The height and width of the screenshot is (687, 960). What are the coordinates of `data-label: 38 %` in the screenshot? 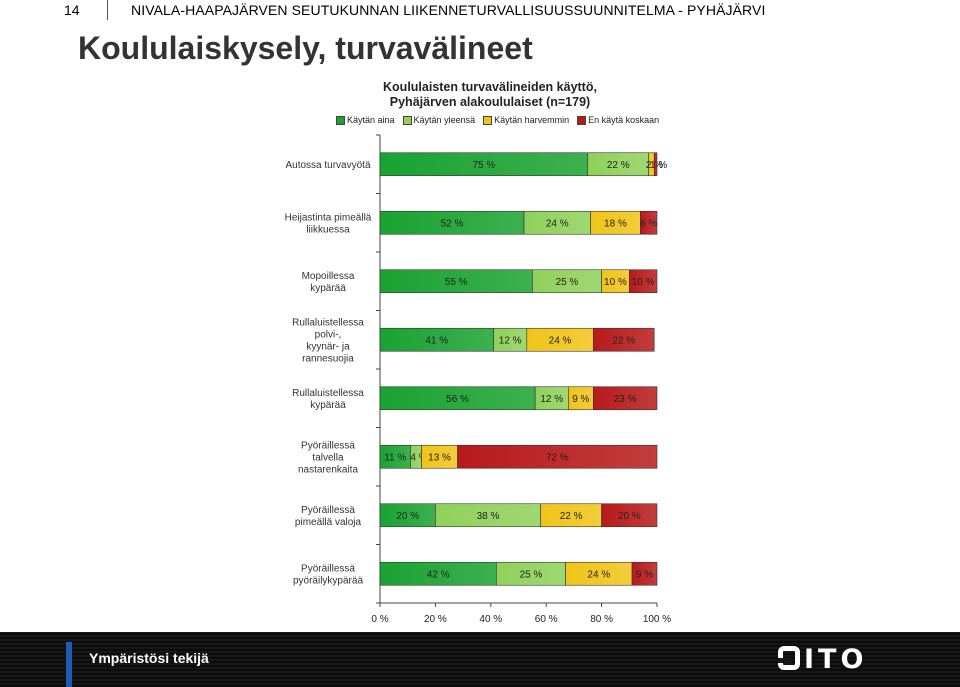 It's located at (488, 516).